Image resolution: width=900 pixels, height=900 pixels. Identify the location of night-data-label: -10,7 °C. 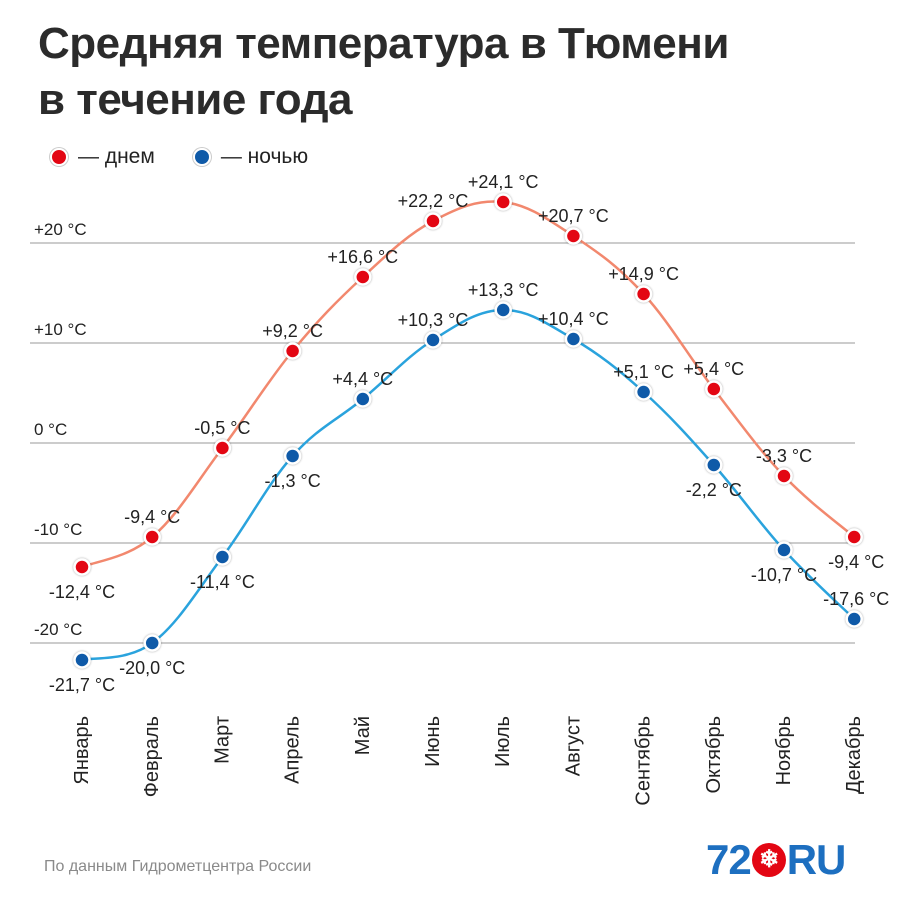
(784, 575).